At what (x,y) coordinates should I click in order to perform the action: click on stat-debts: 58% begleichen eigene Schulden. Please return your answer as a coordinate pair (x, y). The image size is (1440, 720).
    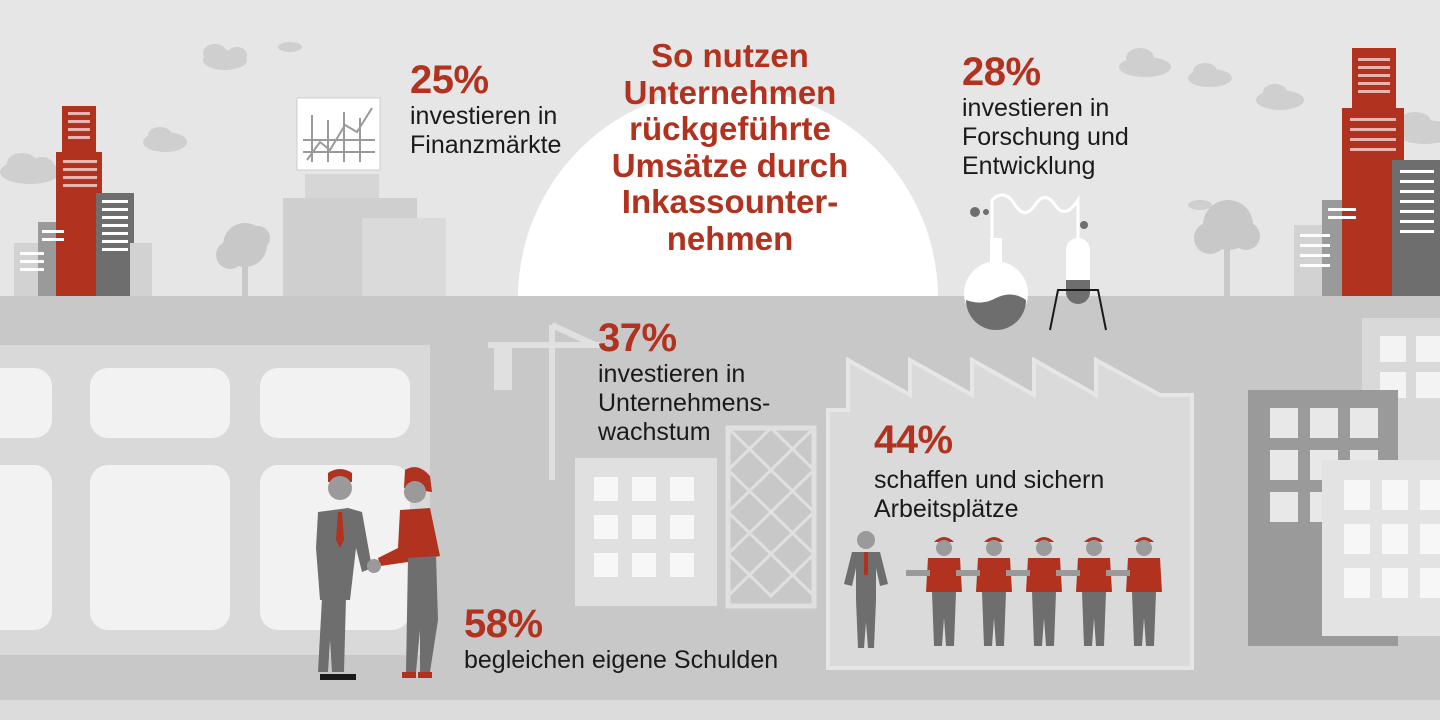
    Looking at the image, I should click on (621, 638).